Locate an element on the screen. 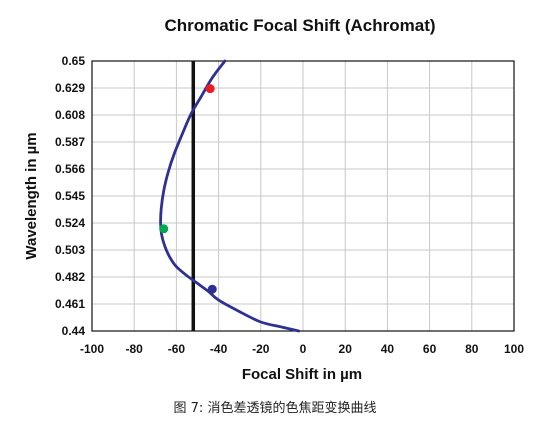 The width and height of the screenshot is (550, 435). y-tick-label: 0.503 is located at coordinates (70, 250).